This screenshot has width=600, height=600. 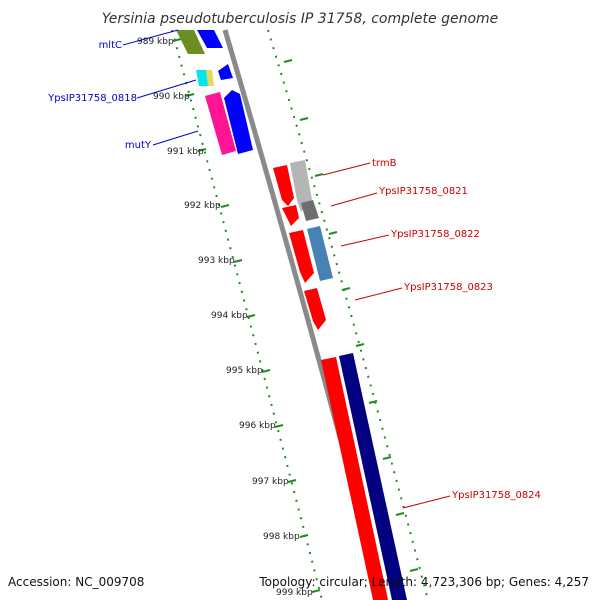 What do you see at coordinates (220, 123) in the screenshot?
I see `gene-mutY-pink` at bounding box center [220, 123].